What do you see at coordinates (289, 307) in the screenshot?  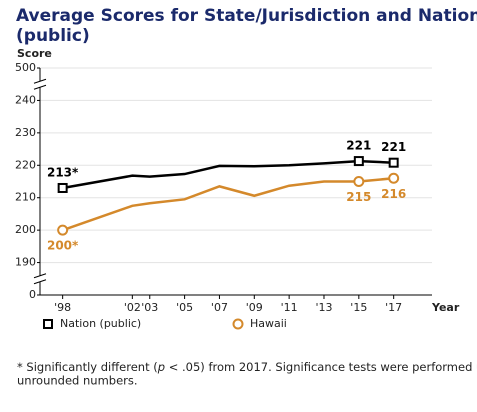 I see `x-tick-label: '11` at bounding box center [289, 307].